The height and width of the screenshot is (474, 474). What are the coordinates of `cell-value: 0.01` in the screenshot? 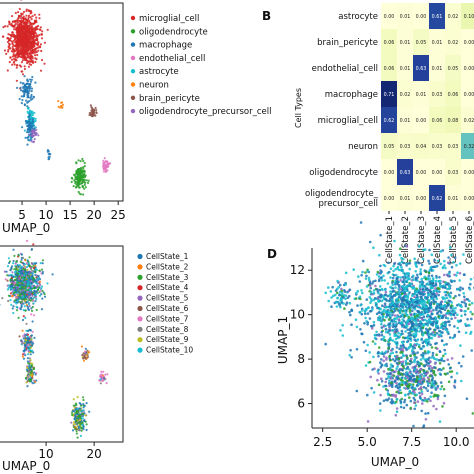 It's located at (421, 95).